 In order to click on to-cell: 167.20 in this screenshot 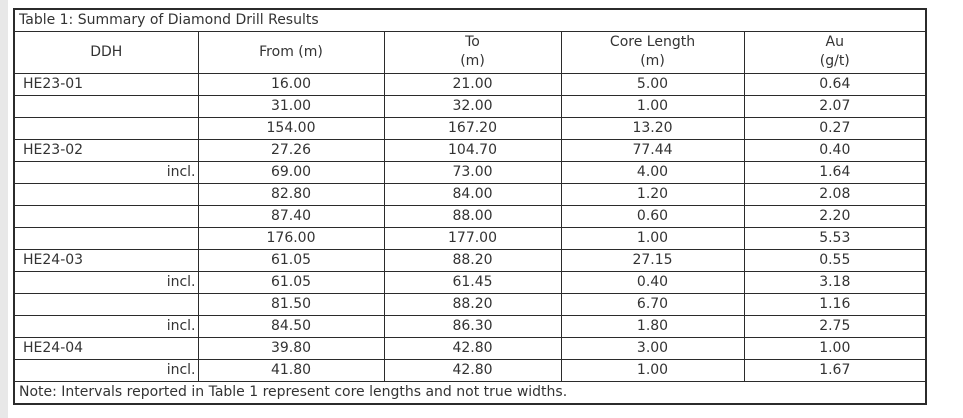, I will do `click(472, 128)`.